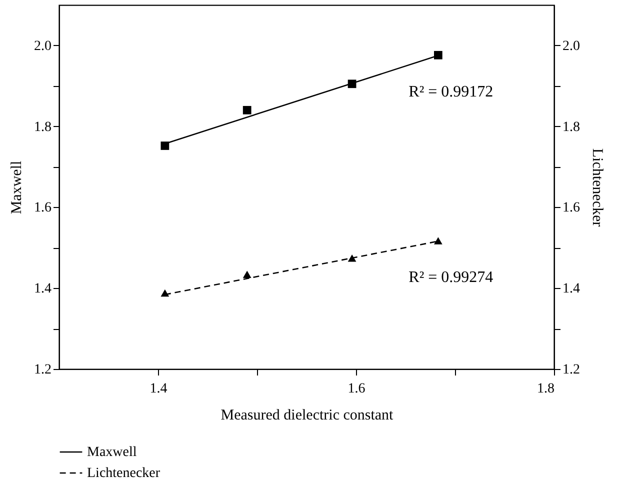 The height and width of the screenshot is (500, 636). I want to click on legend-label: Maxwell, so click(112, 452).